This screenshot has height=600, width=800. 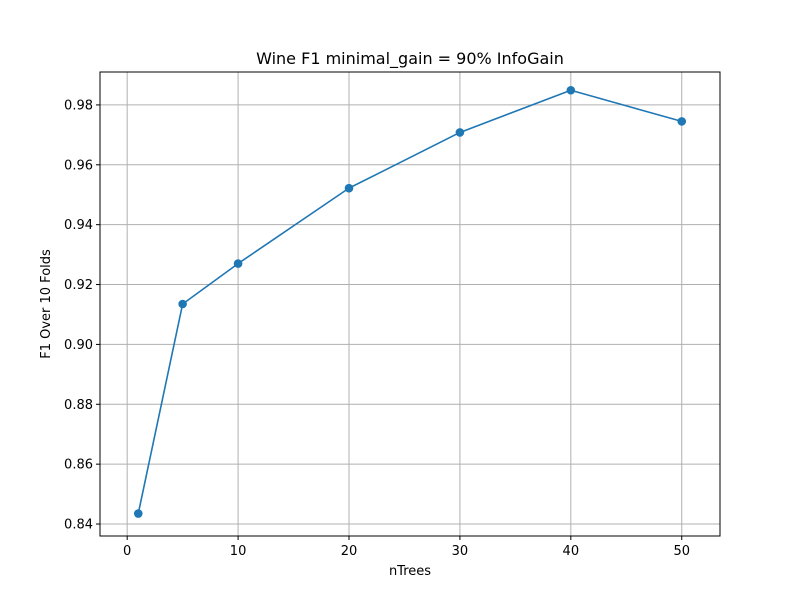 What do you see at coordinates (78, 465) in the screenshot?
I see `y-tick-label: 0.86` at bounding box center [78, 465].